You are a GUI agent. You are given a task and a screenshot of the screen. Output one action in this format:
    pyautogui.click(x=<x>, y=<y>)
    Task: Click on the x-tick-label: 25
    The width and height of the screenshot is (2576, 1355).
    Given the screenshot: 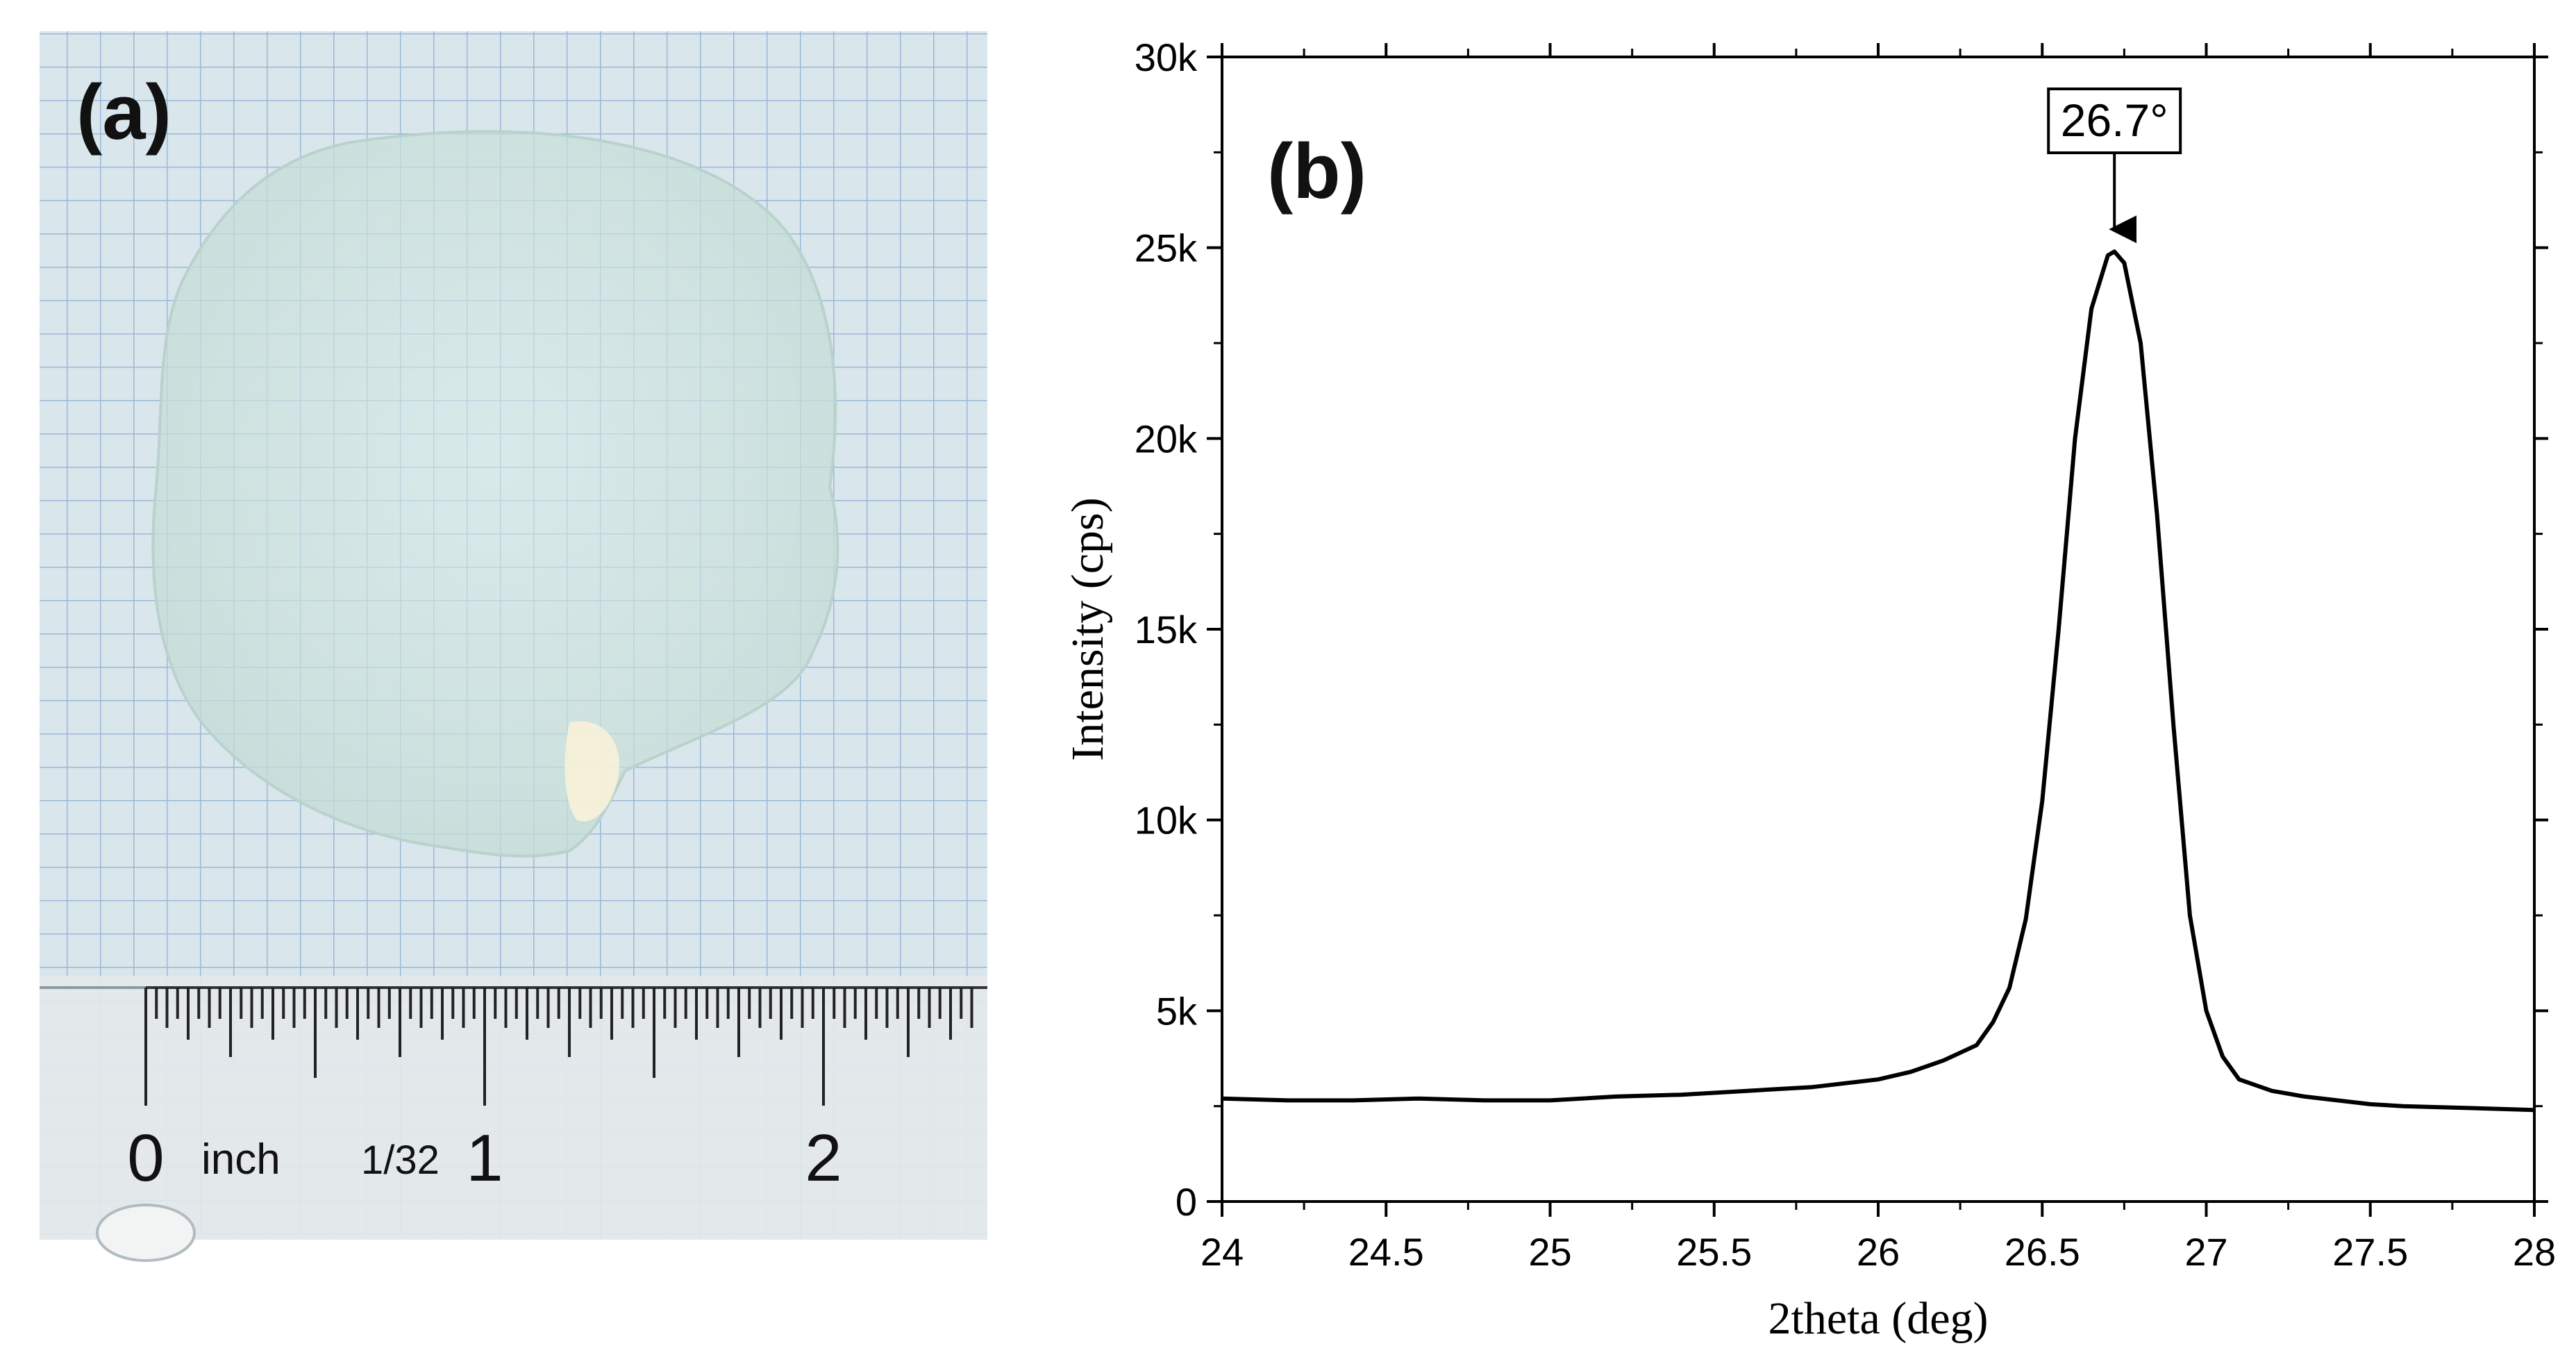 What is the action you would take?
    pyautogui.click(x=1549, y=1252)
    